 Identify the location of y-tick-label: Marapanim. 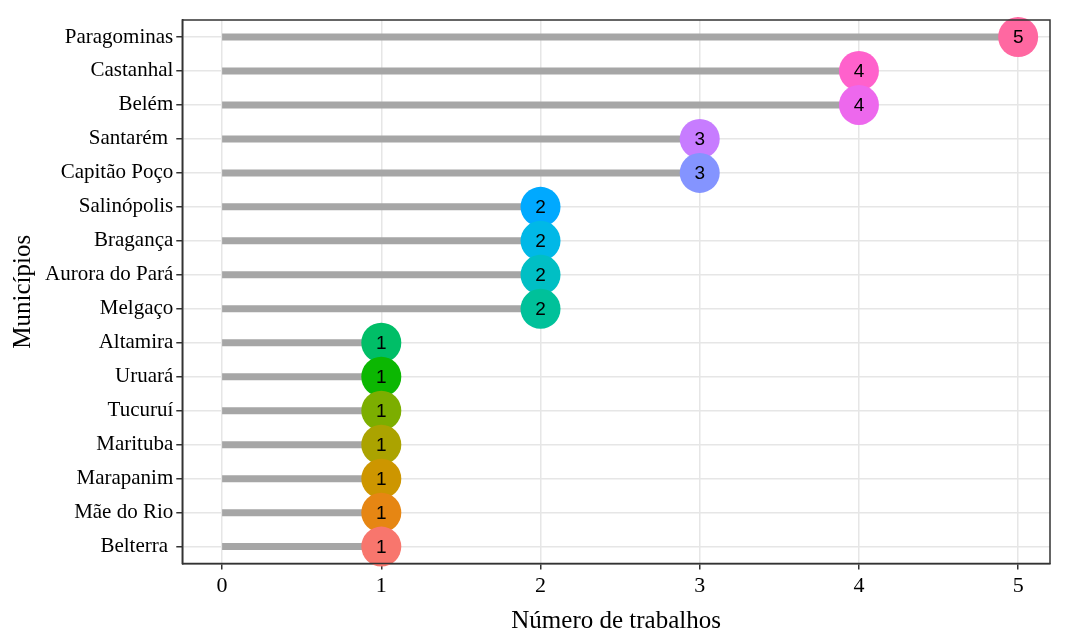
(125, 477).